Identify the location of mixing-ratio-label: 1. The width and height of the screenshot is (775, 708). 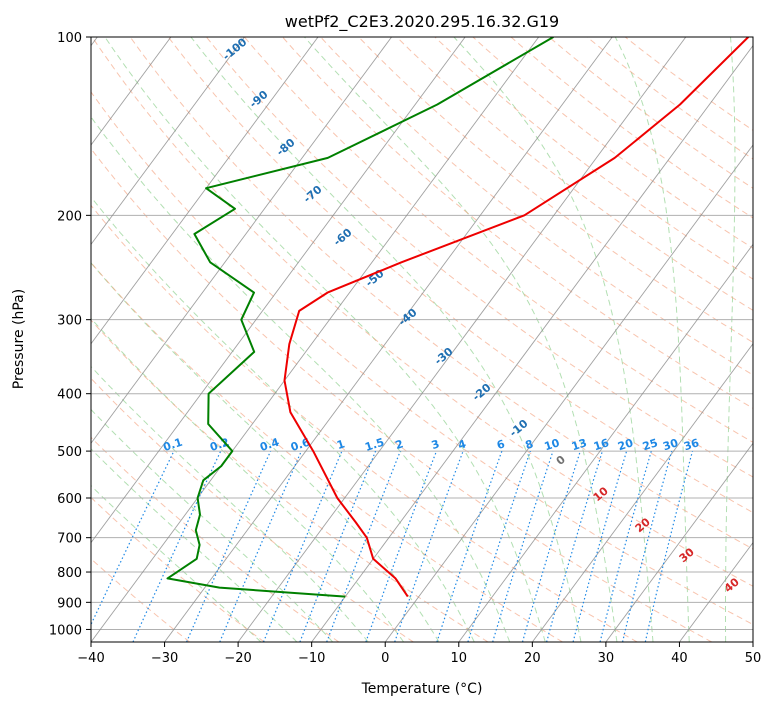
(340, 444).